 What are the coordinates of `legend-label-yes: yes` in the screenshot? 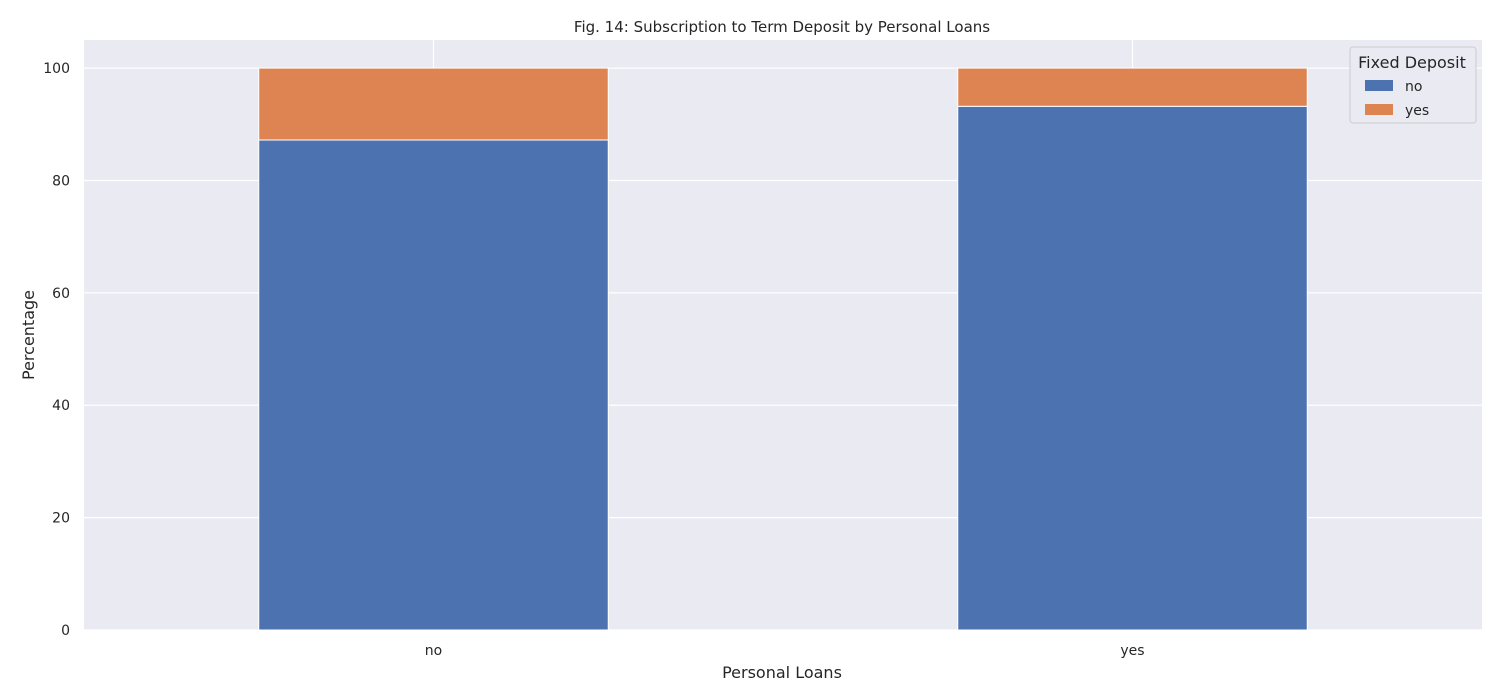 It's located at (1417, 111).